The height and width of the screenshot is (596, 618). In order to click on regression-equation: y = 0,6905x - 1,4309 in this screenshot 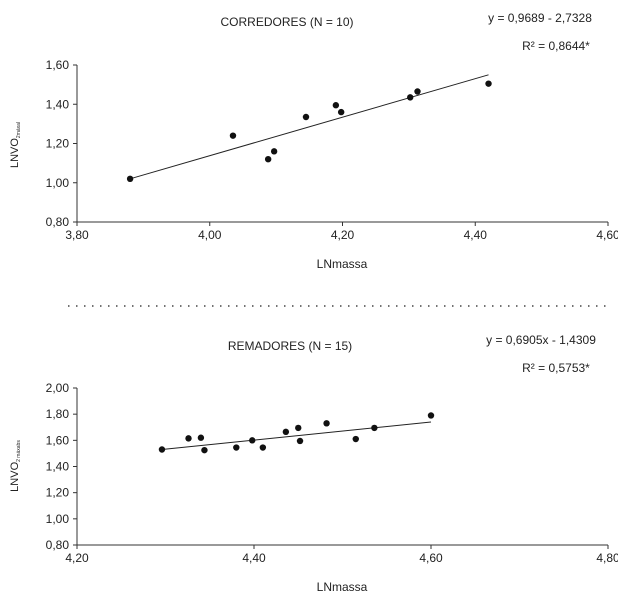, I will do `click(541, 340)`.